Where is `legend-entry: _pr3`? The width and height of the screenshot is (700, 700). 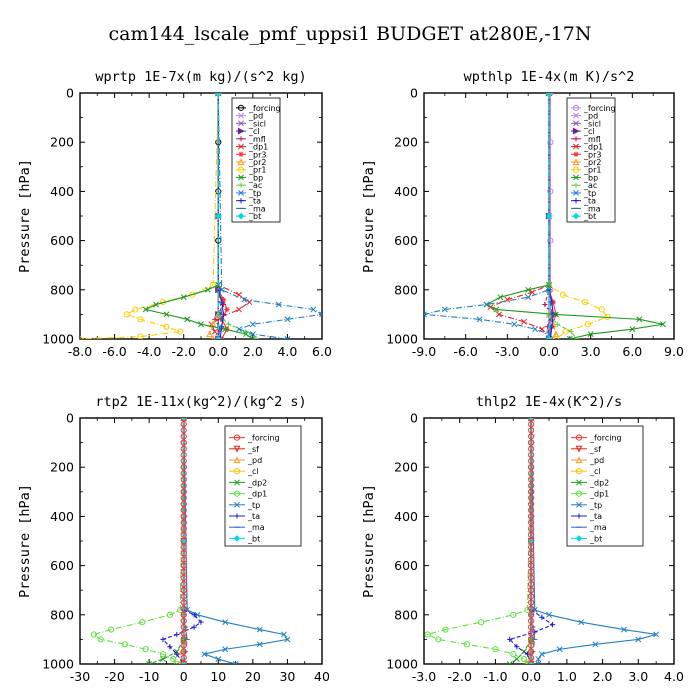 legend-entry: _pr3 is located at coordinates (592, 154).